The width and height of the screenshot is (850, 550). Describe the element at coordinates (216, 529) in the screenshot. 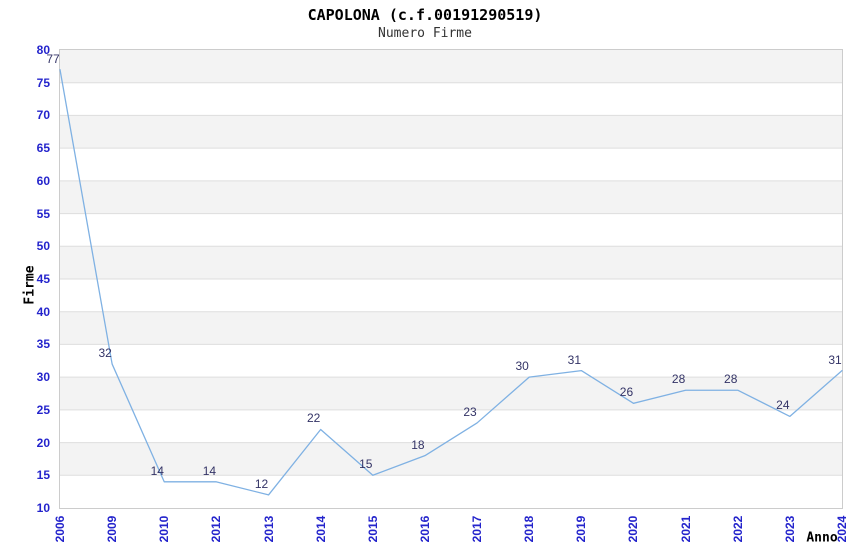

I see `x-tick-label: 2012` at that location.